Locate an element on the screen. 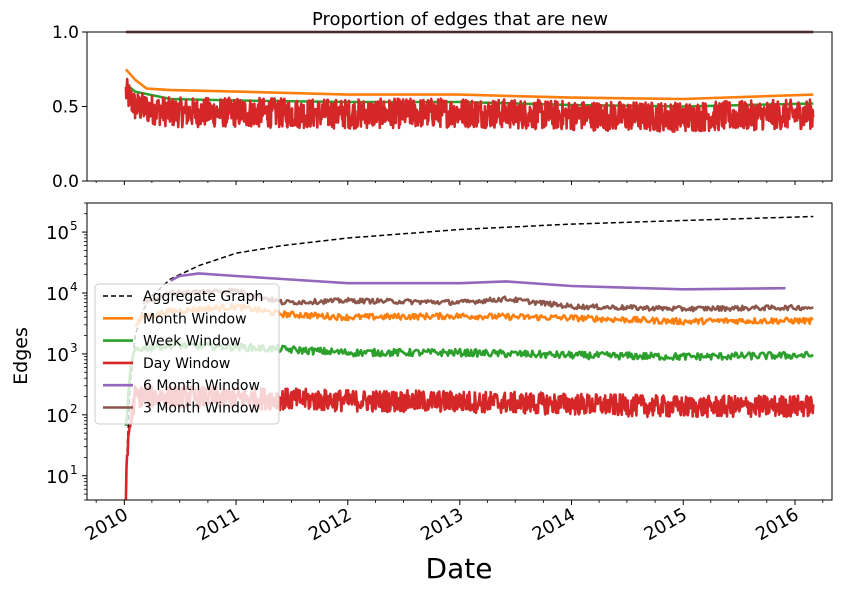 The width and height of the screenshot is (842, 595). top-series-month-window is located at coordinates (469, 84).